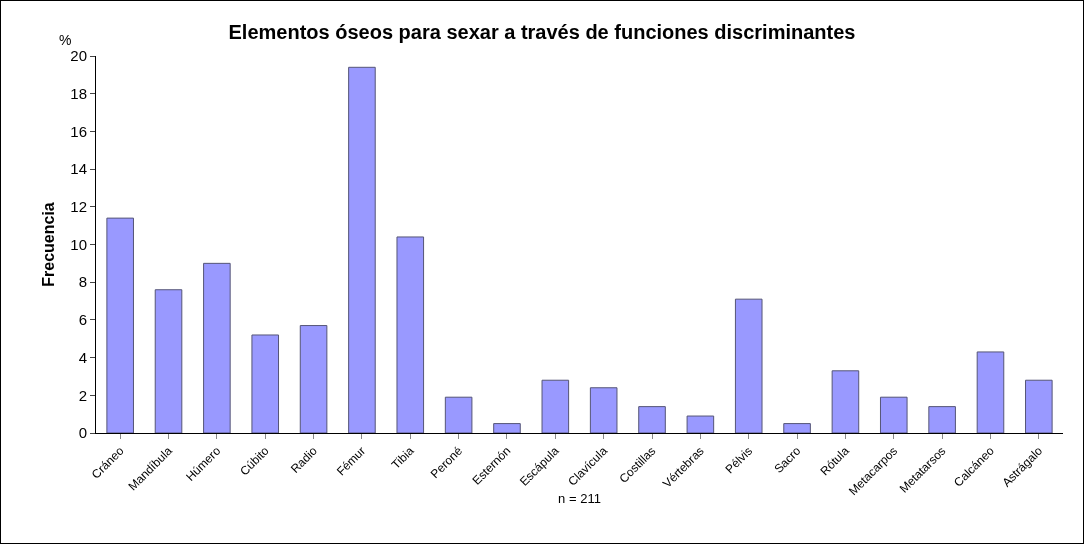 The width and height of the screenshot is (1084, 544). What do you see at coordinates (579, 498) in the screenshot?
I see `x-axis-title: n = 211` at bounding box center [579, 498].